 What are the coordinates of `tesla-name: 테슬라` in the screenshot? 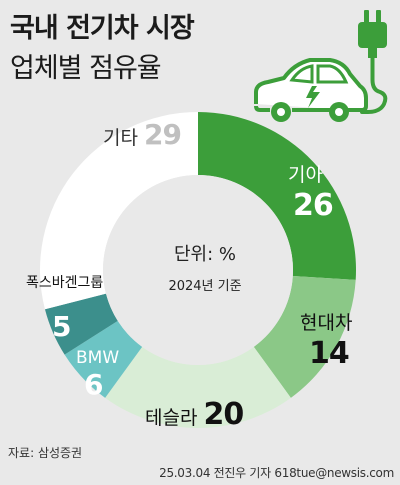 It's located at (171, 418).